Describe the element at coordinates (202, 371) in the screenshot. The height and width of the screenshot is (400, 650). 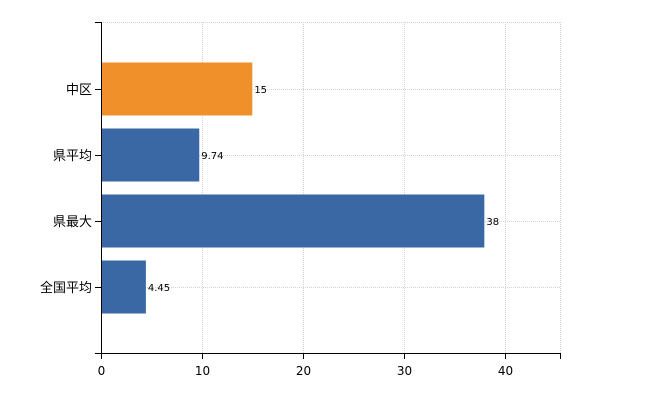
I see `x-tick-label: 10` at that location.